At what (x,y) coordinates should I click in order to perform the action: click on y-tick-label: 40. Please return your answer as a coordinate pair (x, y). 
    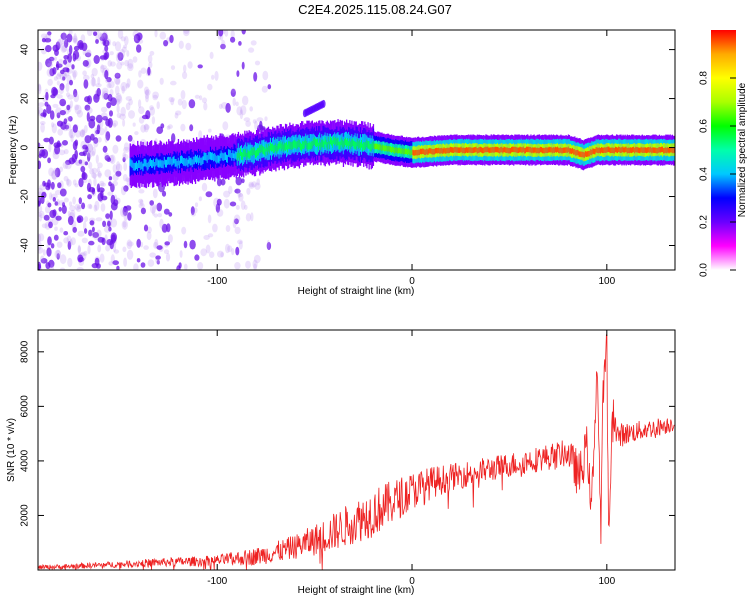
    Looking at the image, I should click on (25, 50).